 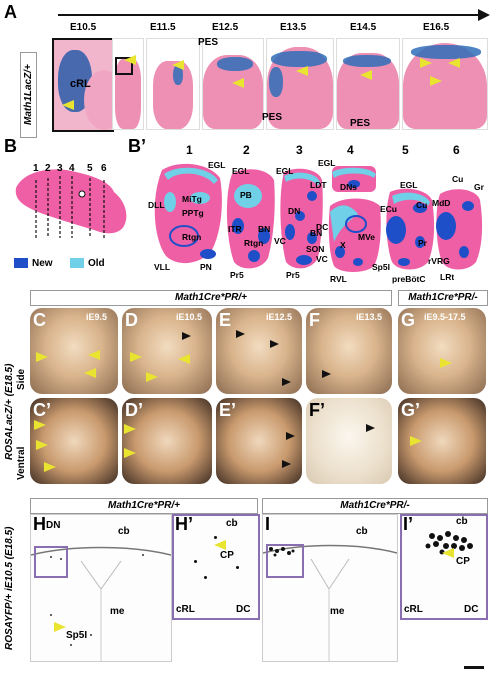 What do you see at coordinates (137, 146) in the screenshot?
I see `panel-label-b-prime: B’` at bounding box center [137, 146].